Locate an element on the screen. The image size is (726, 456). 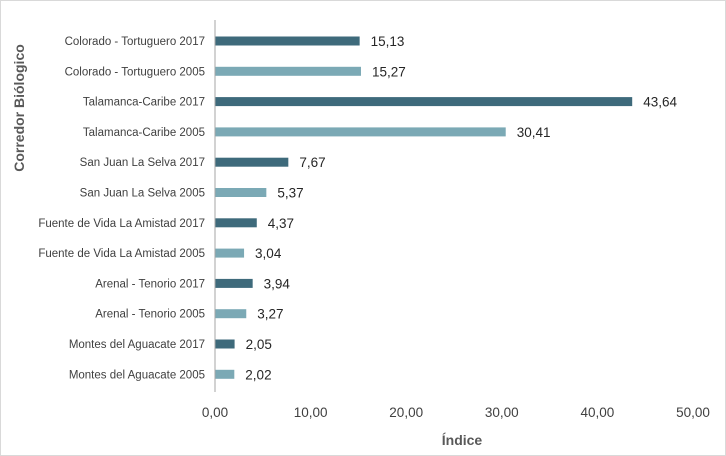
category-label: Montes del Aguacate 2017 is located at coordinates (137, 345).